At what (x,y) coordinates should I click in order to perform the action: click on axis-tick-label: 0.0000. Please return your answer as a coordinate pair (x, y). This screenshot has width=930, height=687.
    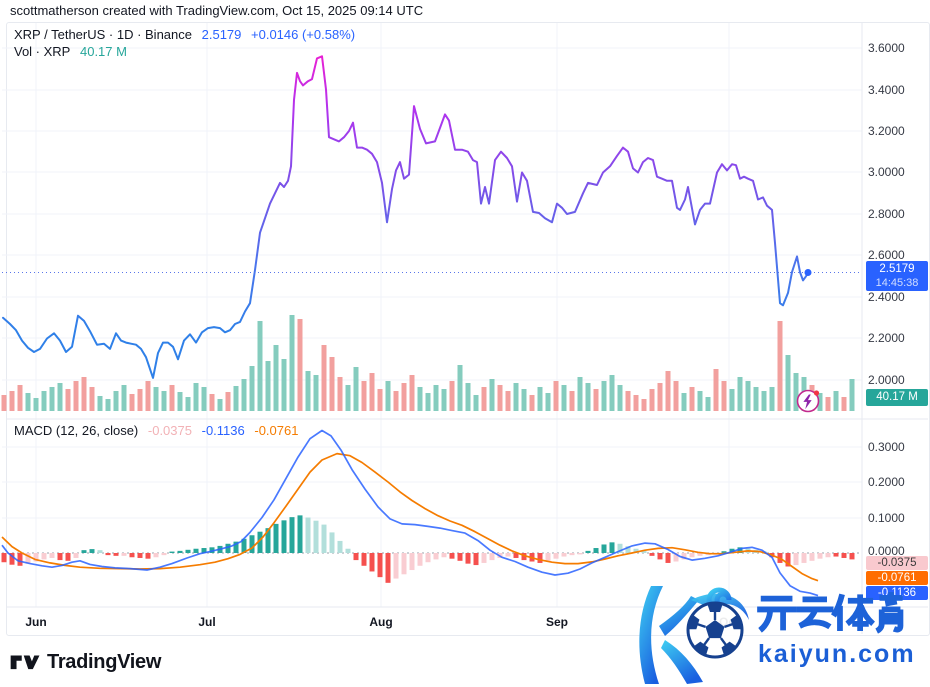
    Looking at the image, I should click on (886, 551).